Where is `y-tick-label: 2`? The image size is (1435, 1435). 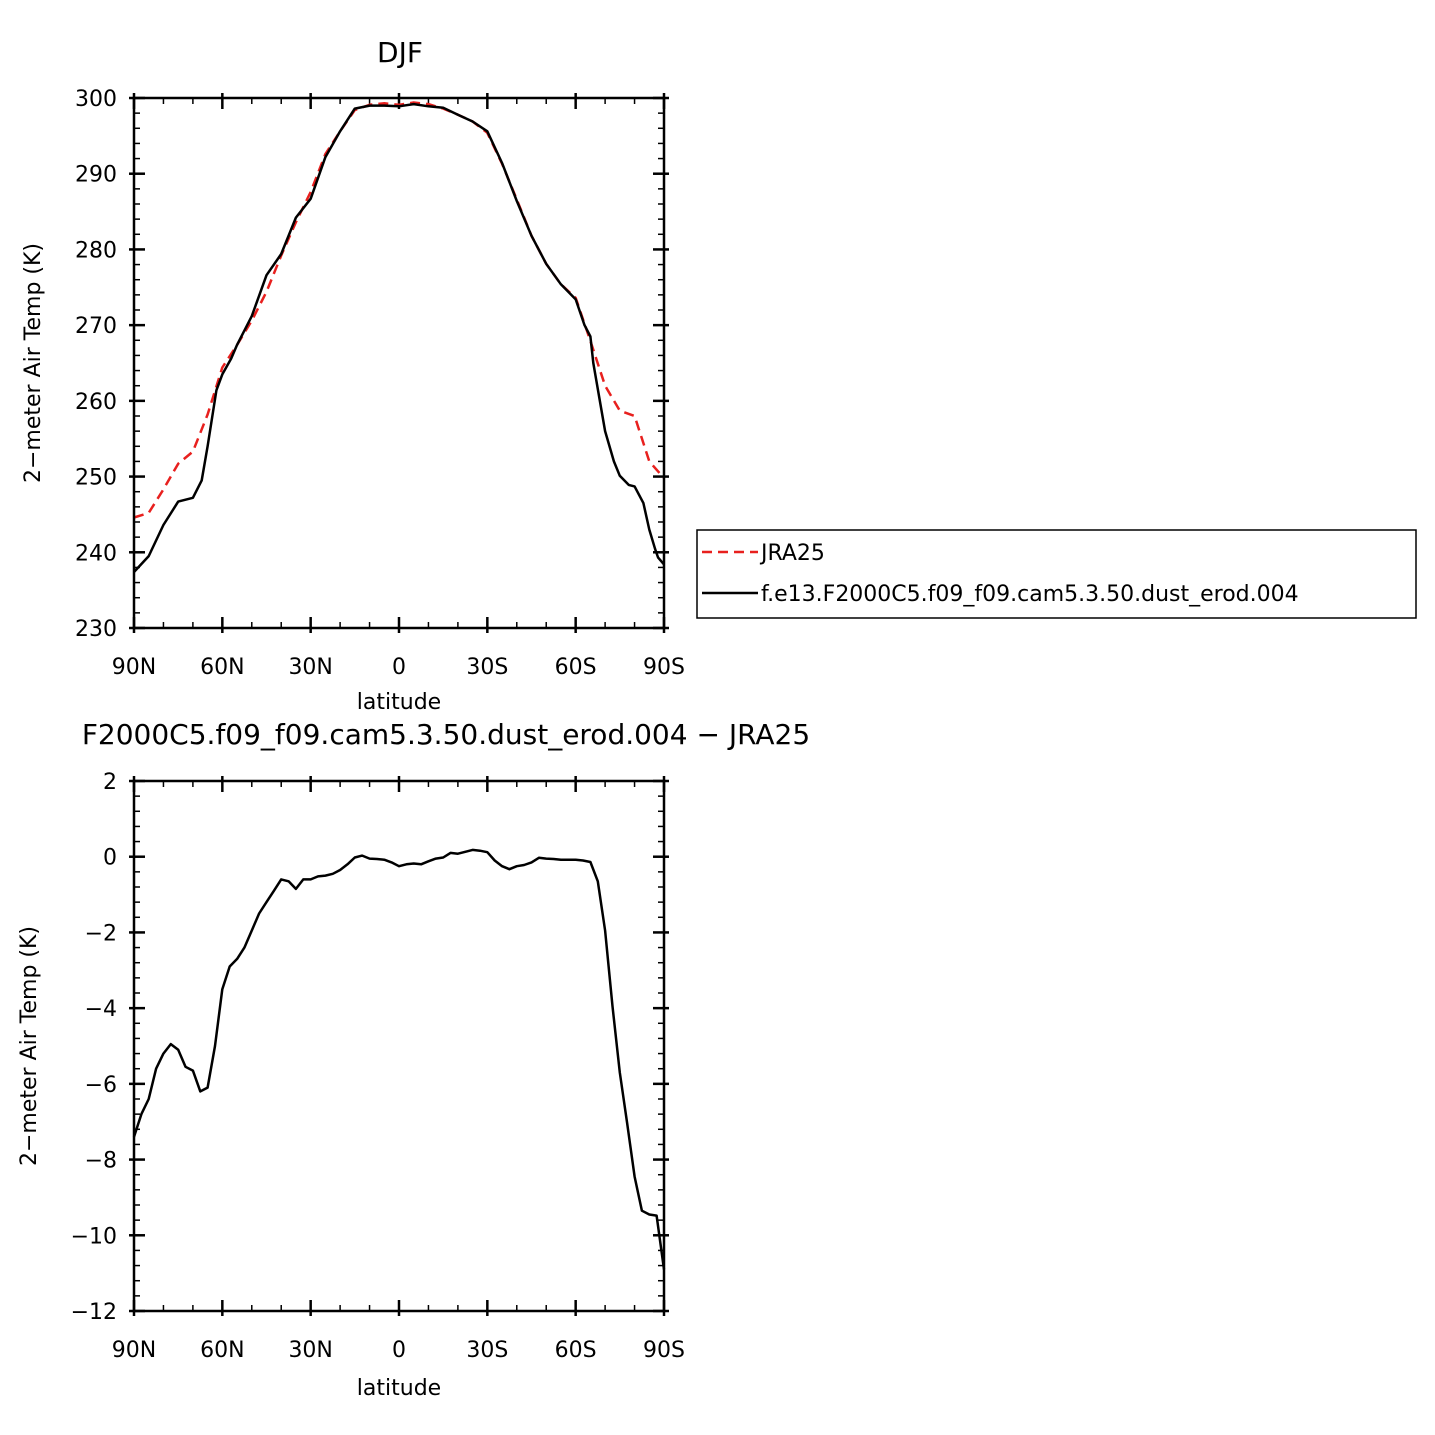
y-tick-label: 2 is located at coordinates (110, 782).